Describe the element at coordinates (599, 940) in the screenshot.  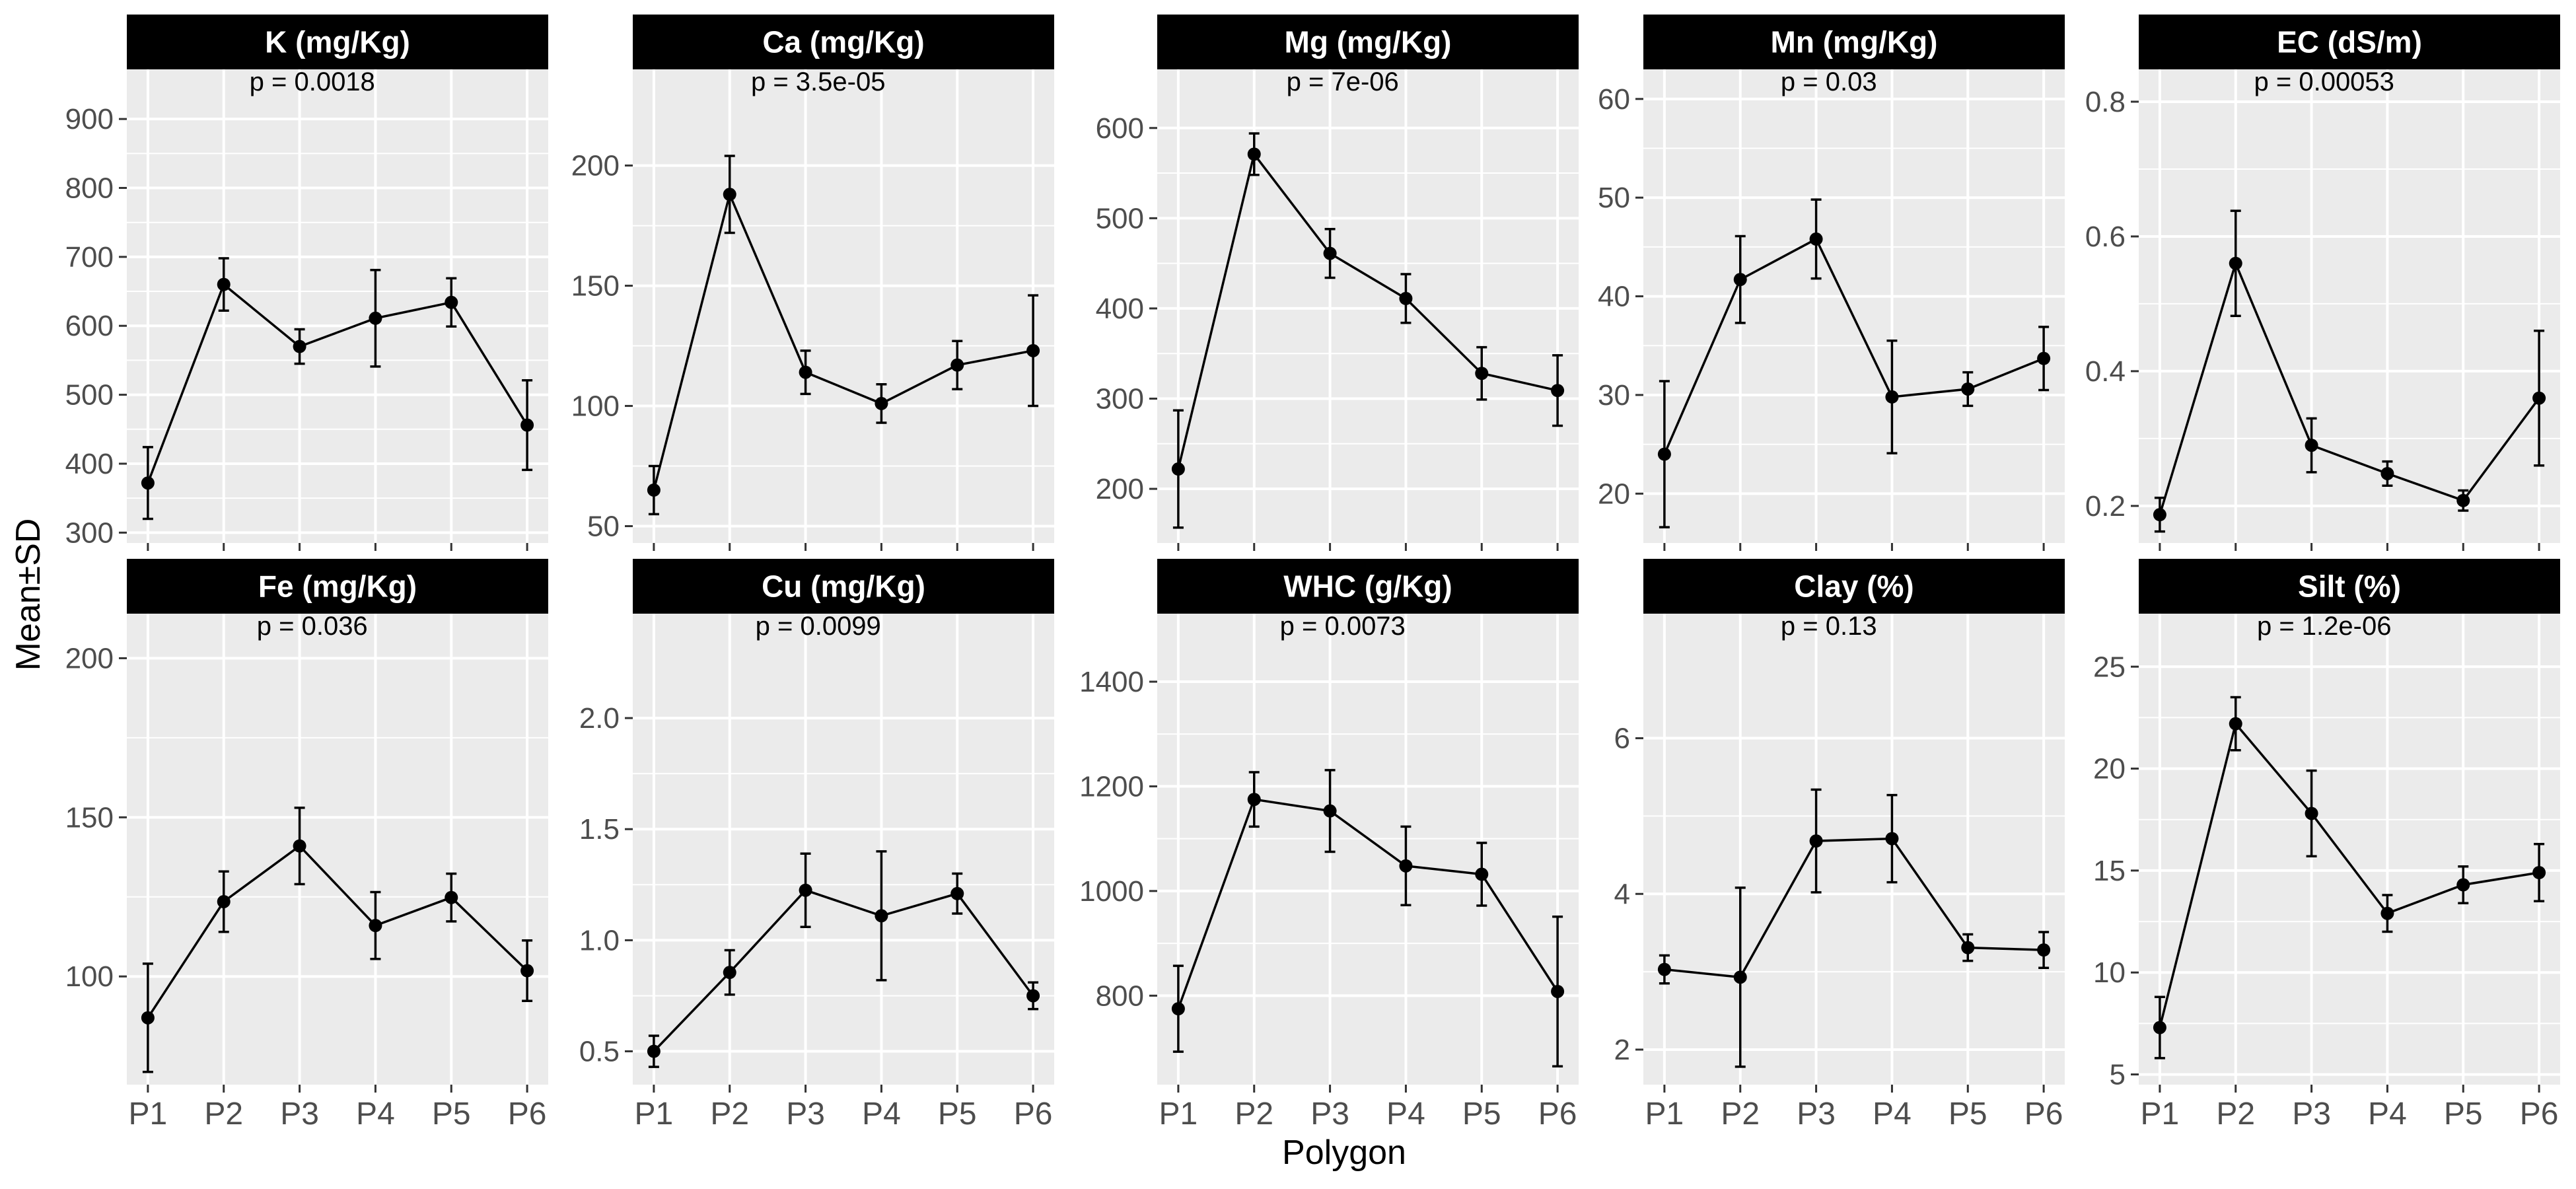
I see `y-tick-label: 1.0` at that location.